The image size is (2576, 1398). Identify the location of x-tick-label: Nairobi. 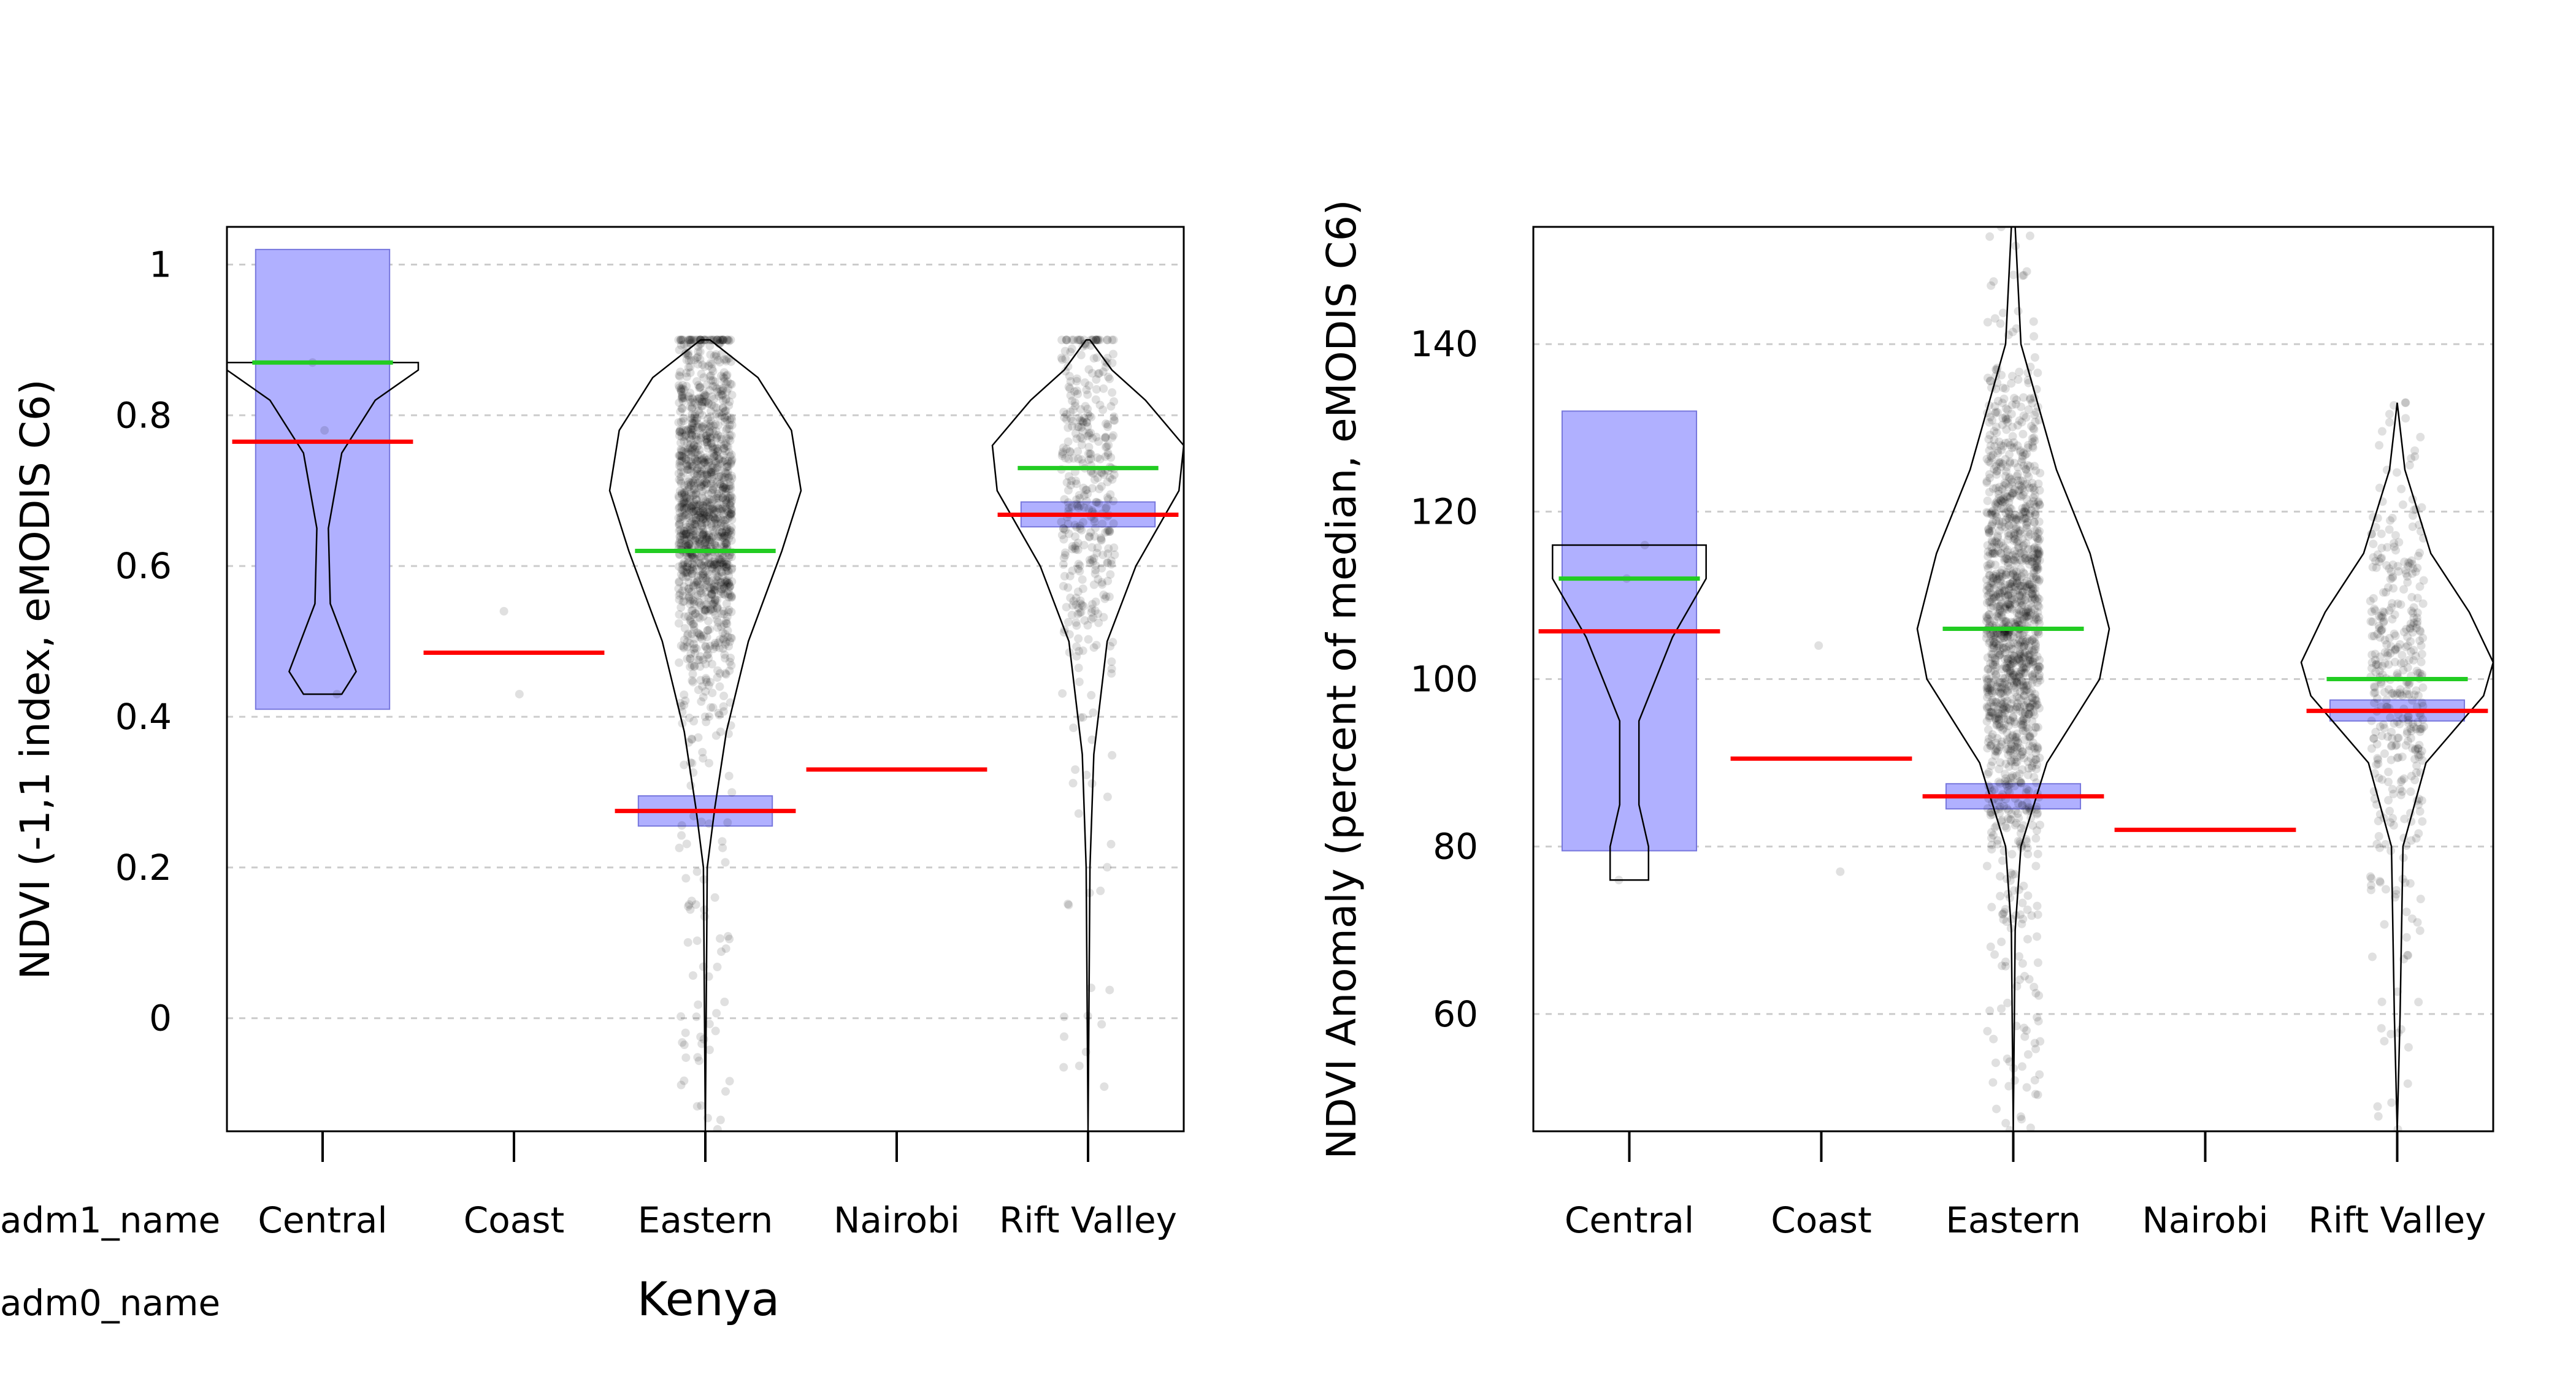
(897, 1220).